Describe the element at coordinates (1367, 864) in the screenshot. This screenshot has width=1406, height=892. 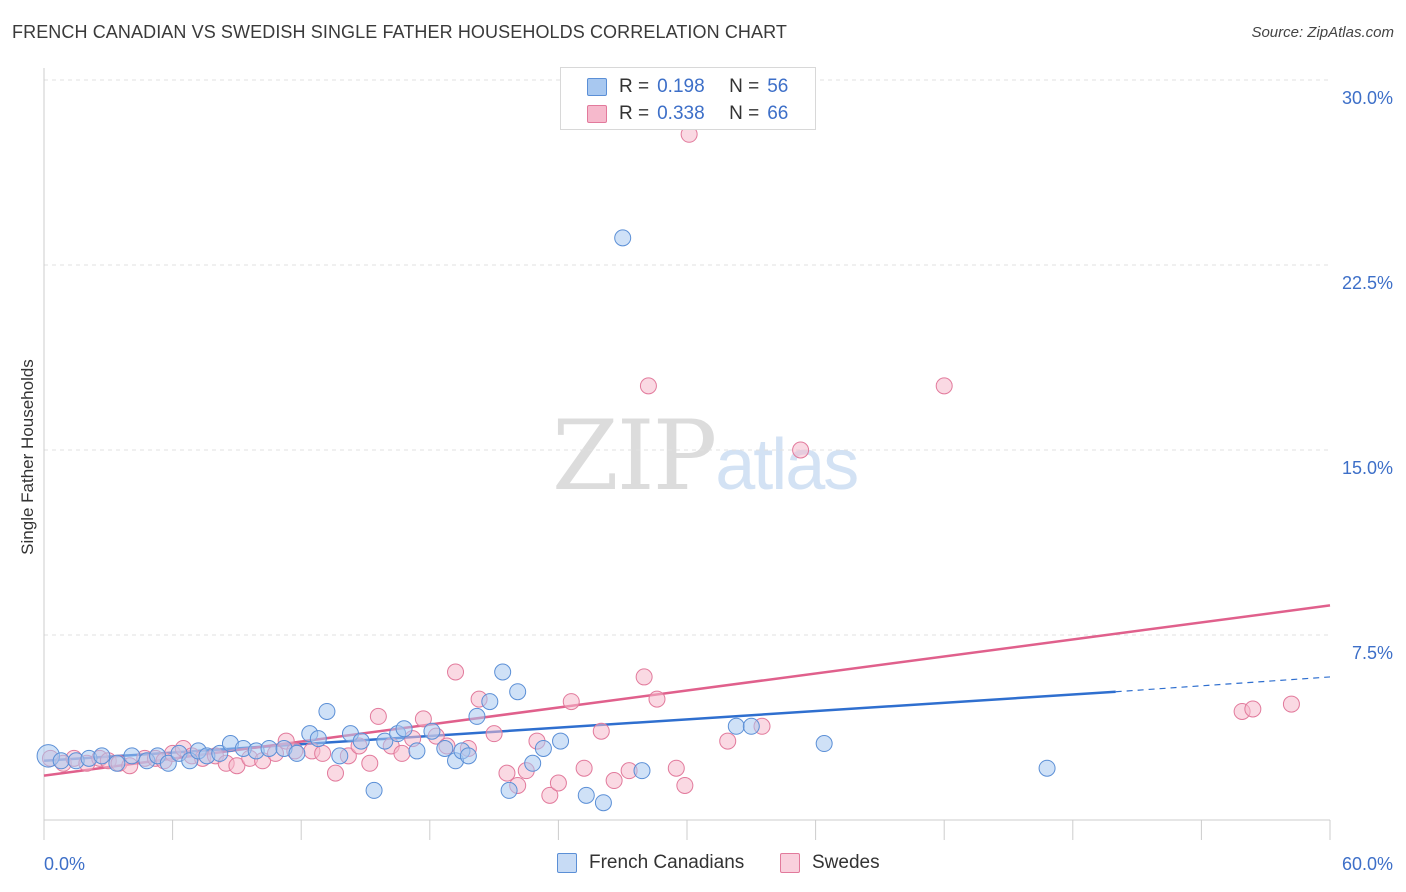
I see `x-tick-label: 60.0%` at that location.